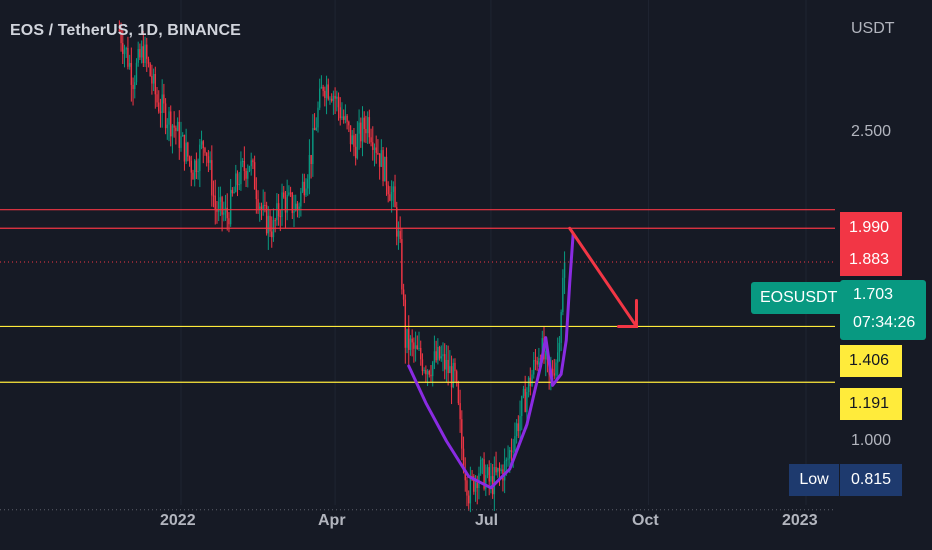 The height and width of the screenshot is (550, 932). I want to click on support-price-tag: 1.406, so click(871, 361).